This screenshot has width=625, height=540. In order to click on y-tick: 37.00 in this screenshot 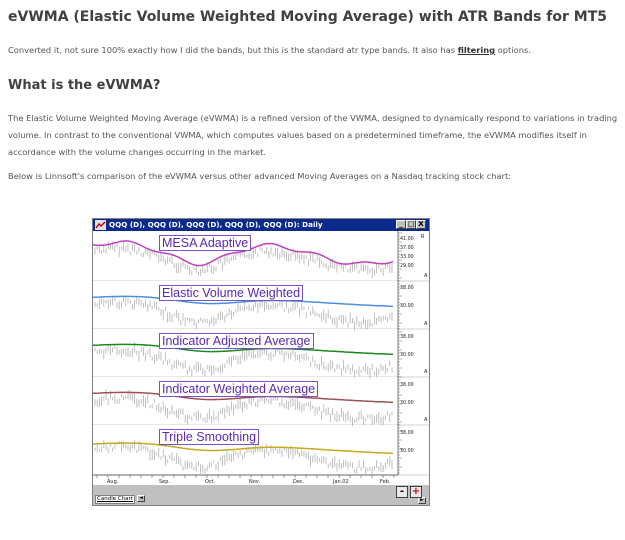, I will do `click(407, 248)`.